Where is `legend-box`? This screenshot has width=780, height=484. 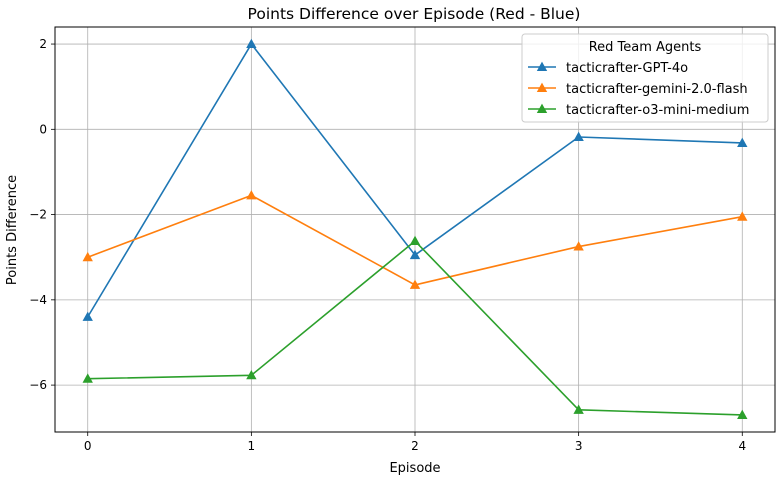
legend-box is located at coordinates (645, 78).